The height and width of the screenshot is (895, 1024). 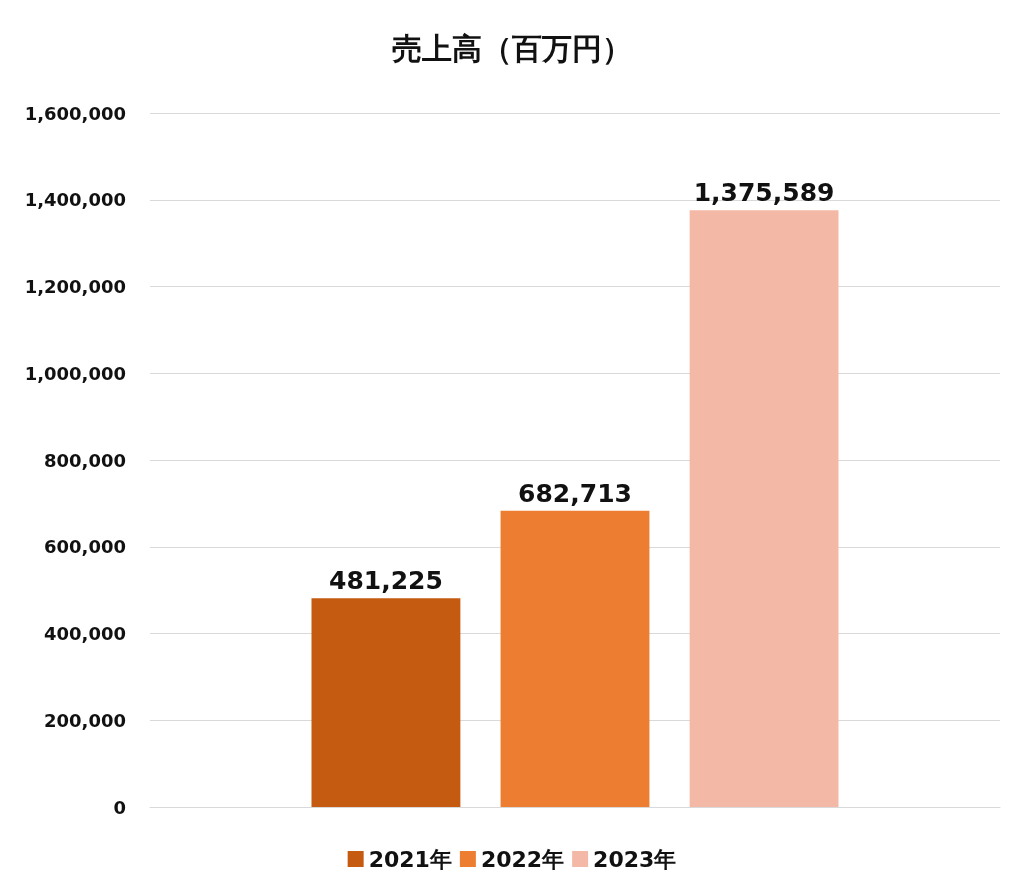 What do you see at coordinates (410, 859) in the screenshot?
I see `legend-label: 2021年` at bounding box center [410, 859].